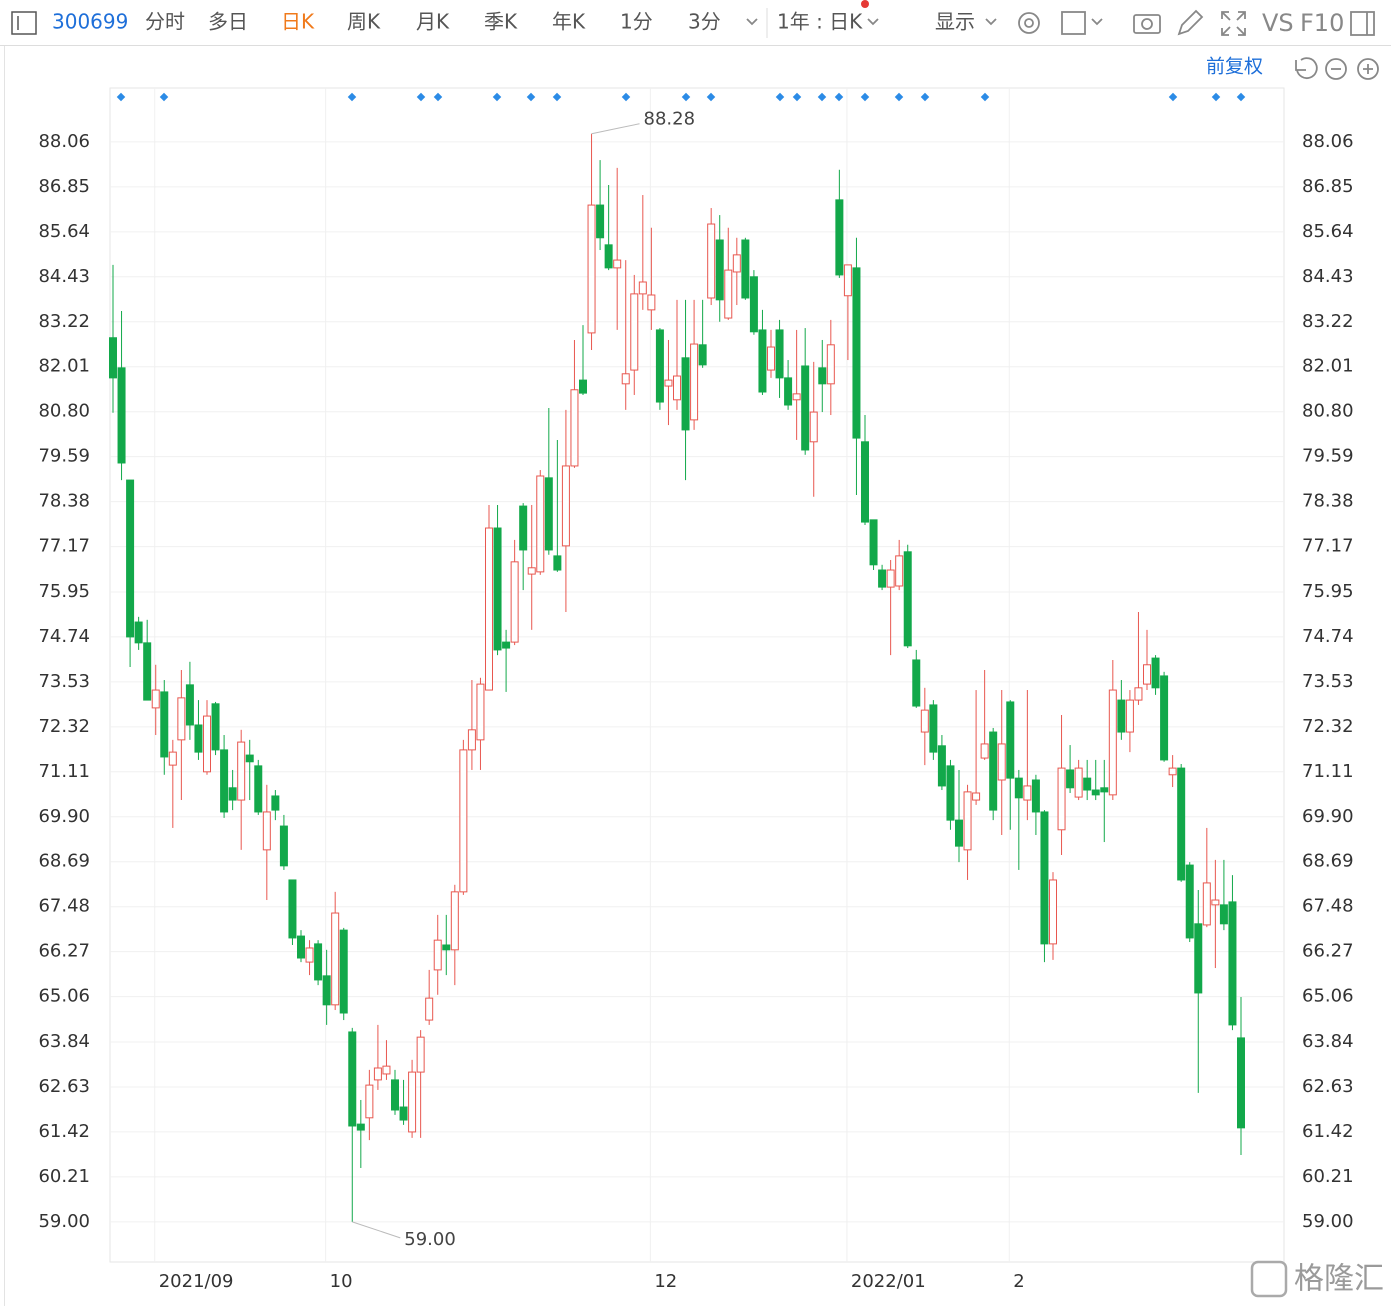 The image size is (1391, 1306). Describe the element at coordinates (64, 231) in the screenshot. I see `y-tick-label: 85.64` at that location.